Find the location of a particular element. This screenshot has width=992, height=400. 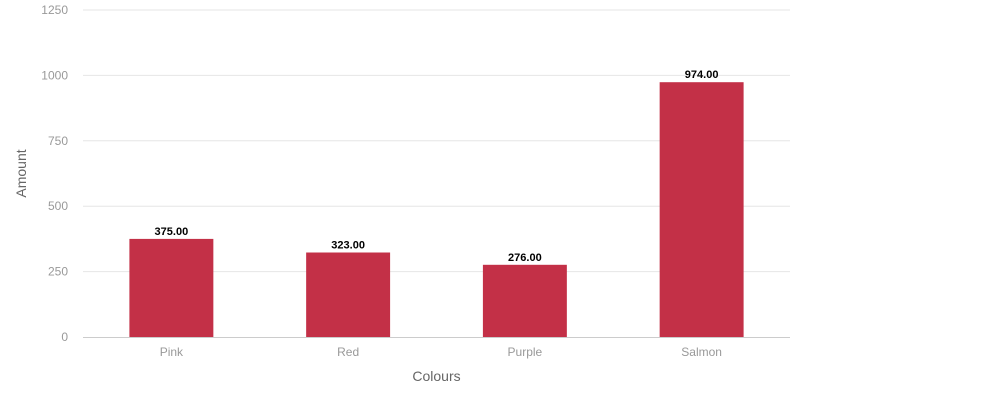

y-tick-label: 0 is located at coordinates (64, 337).